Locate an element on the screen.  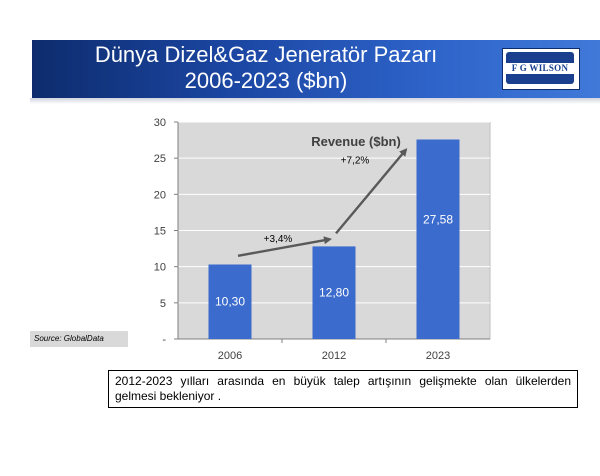
fg-wilson-logo: F G WILSON is located at coordinates (541, 69).